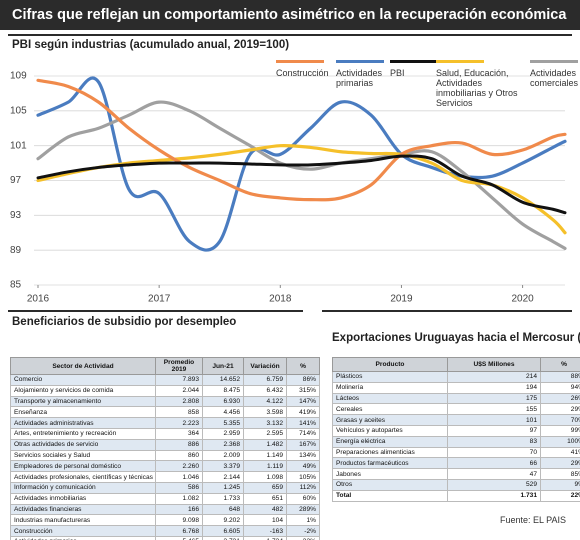 The height and width of the screenshot is (540, 580). What do you see at coordinates (359, 78) in the screenshot?
I see `legend-label: Actividades primarias` at bounding box center [359, 78].